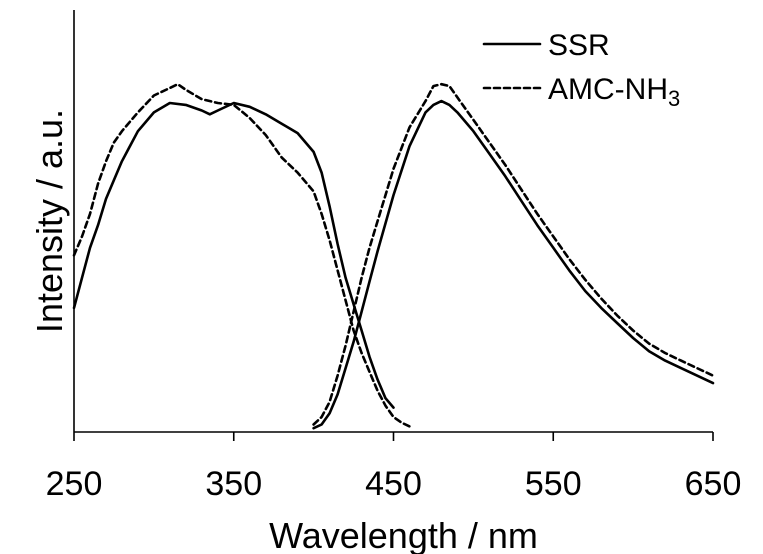 The height and width of the screenshot is (554, 763). I want to click on legend-label-amc-nh3: AMC-NH3, so click(614, 92).